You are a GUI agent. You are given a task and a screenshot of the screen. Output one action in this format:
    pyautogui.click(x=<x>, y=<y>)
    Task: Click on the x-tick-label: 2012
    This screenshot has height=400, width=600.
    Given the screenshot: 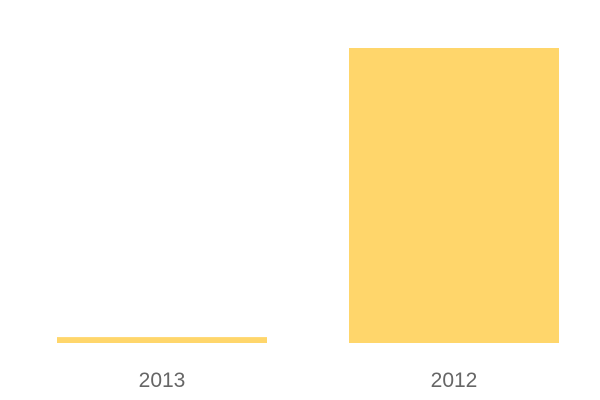 What is the action you would take?
    pyautogui.click(x=454, y=380)
    